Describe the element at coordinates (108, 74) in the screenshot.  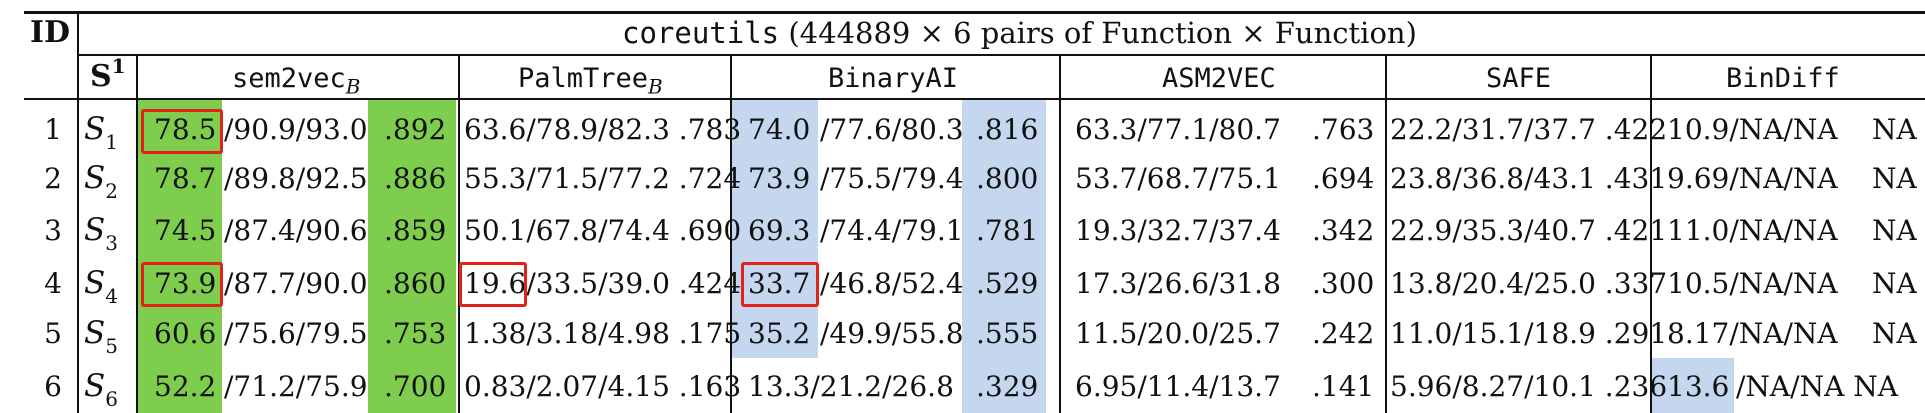
I see `set-header: S1` at that location.